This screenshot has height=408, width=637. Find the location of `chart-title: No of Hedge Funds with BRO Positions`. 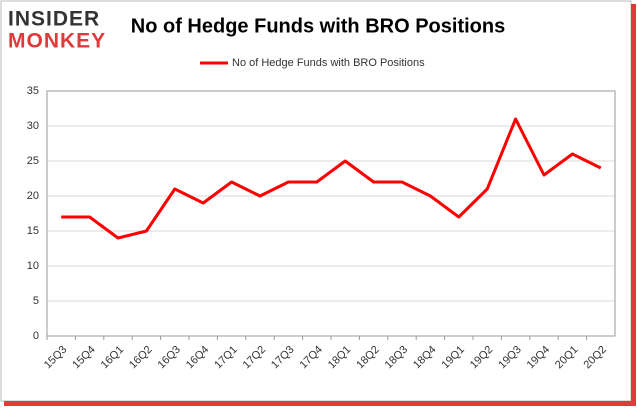

chart-title: No of Hedge Funds with BRO Positions is located at coordinates (318, 26).